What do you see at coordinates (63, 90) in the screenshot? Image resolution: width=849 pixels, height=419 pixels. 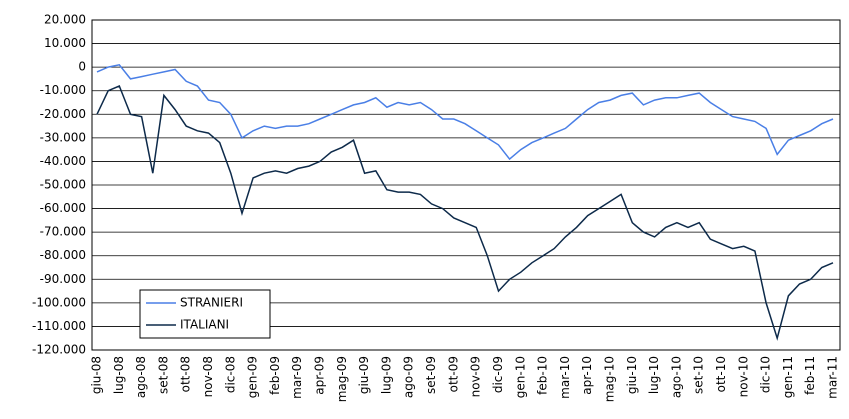 I see `y-tick-label: -10.000` at bounding box center [63, 90].